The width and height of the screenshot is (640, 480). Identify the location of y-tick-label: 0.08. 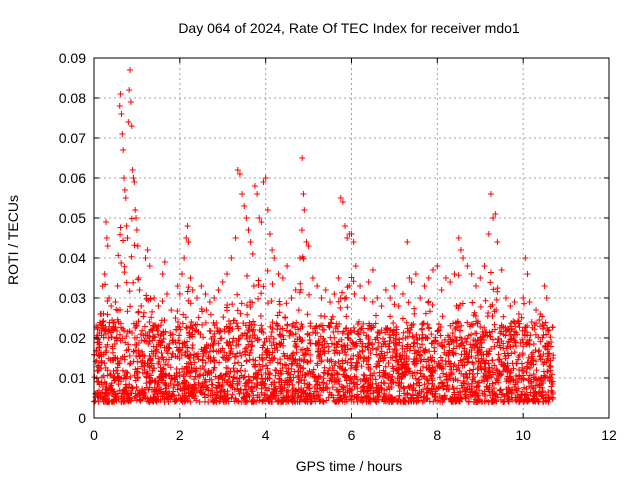
(72, 98).